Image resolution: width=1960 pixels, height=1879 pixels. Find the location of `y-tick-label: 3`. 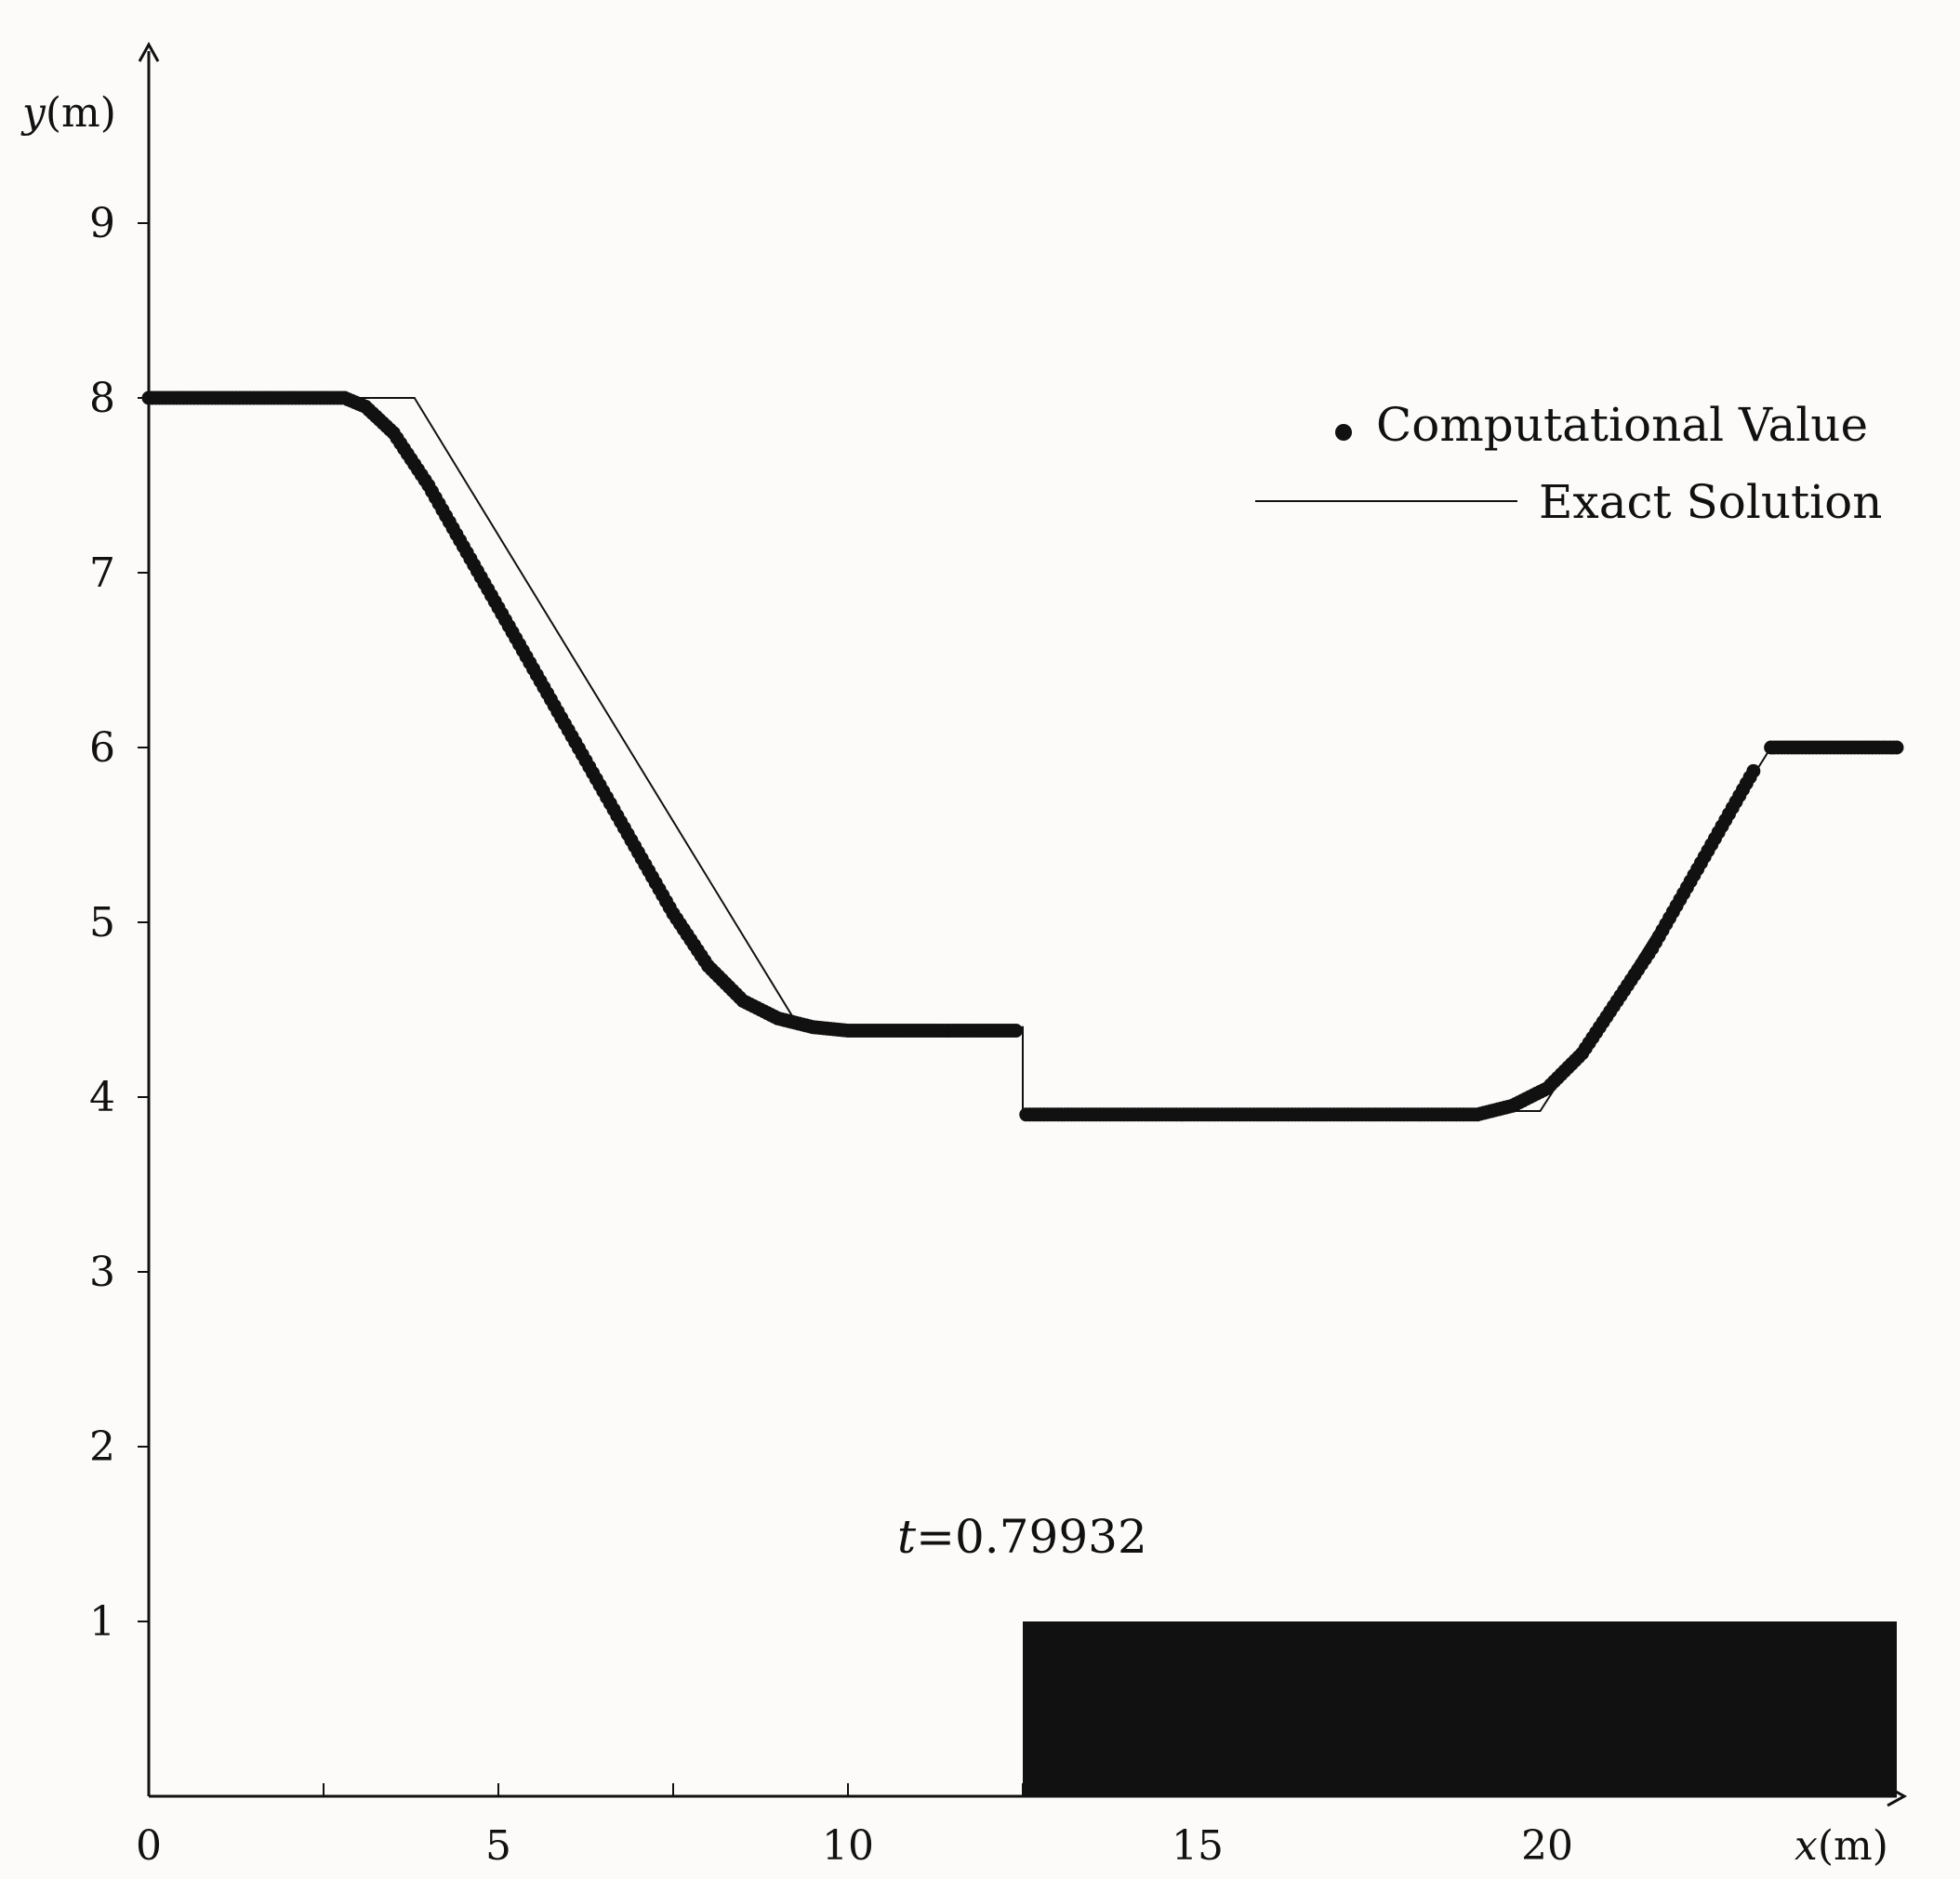

y-tick-label: 3 is located at coordinates (102, 1272).